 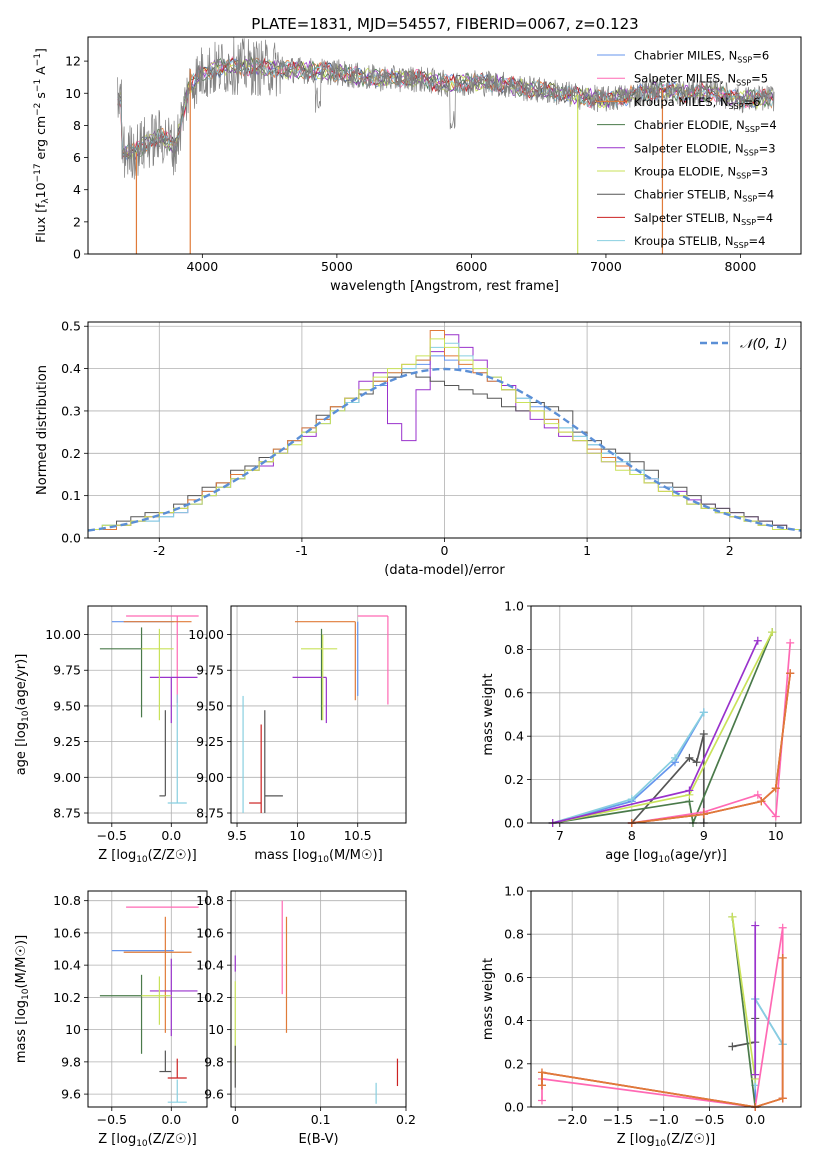 I want to click on x-axis-label: mass [log10(M/M☉)], so click(x=318, y=856).